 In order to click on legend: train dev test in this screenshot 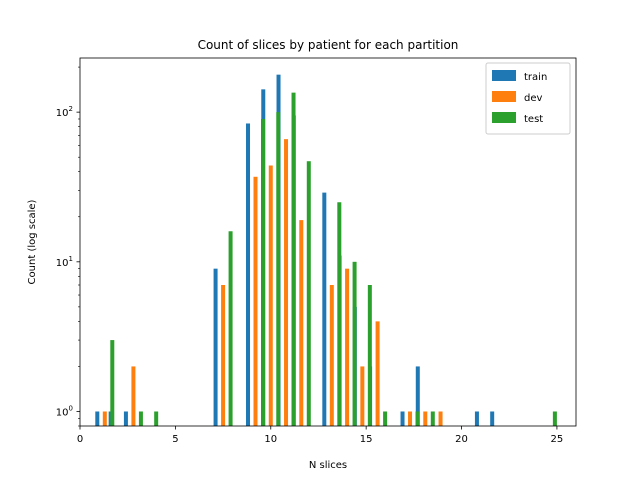, I will do `click(528, 98)`.